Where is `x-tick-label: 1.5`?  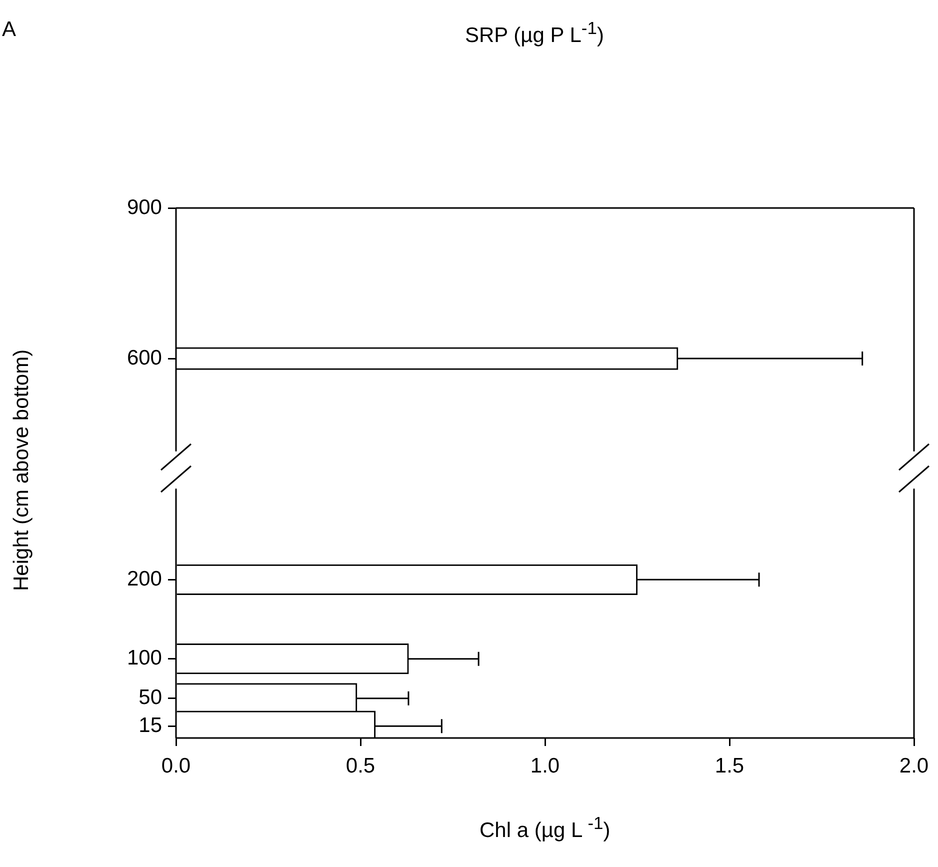 x-tick-label: 1.5 is located at coordinates (729, 766).